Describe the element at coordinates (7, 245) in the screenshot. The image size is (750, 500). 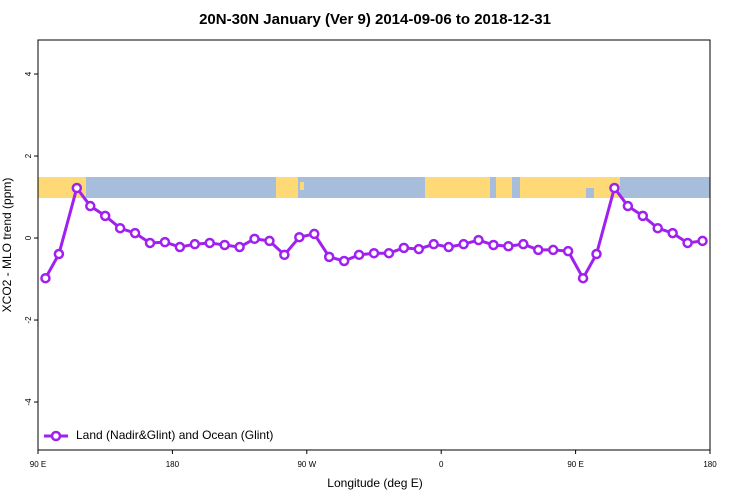
I see `y-axis-label: XCO2 - MLO trend (ppm)` at that location.